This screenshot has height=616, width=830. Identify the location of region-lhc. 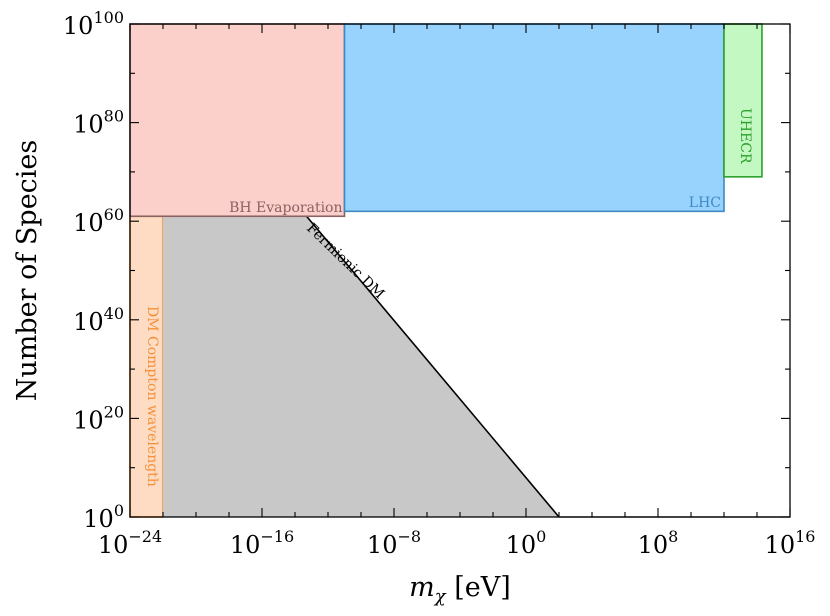
(534, 118).